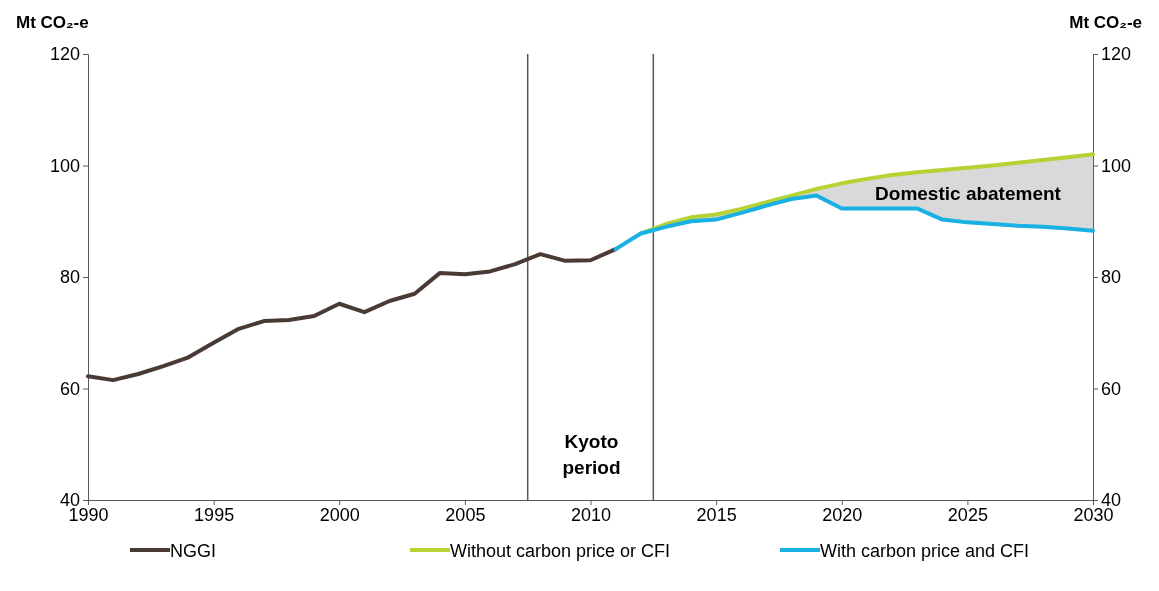 This screenshot has width=1159, height=591. What do you see at coordinates (52, 22) in the screenshot?
I see `y-axis-title: Mt CO₂-e` at bounding box center [52, 22].